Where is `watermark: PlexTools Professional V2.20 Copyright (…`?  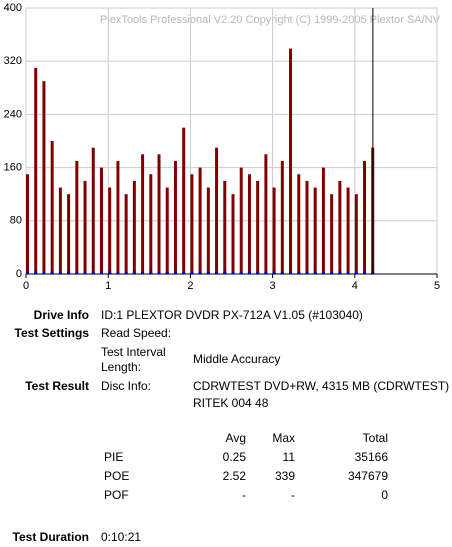 watermark: PlexTools Professional V2.20 Copyright (… is located at coordinates (270, 20).